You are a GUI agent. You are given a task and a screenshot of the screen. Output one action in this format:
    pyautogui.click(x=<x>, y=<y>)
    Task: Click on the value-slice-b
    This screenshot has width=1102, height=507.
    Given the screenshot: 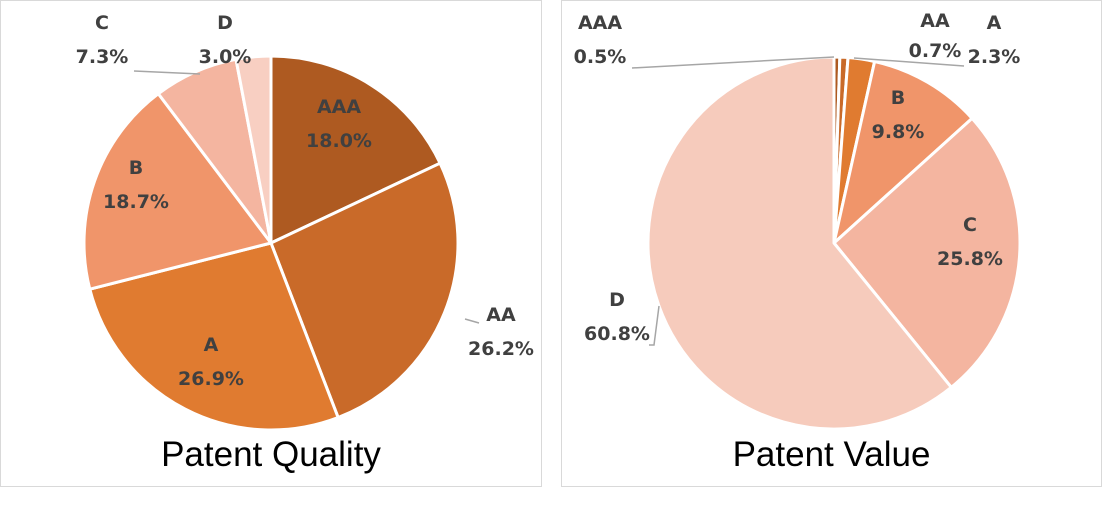 What is the action you would take?
    pyautogui.click(x=903, y=152)
    